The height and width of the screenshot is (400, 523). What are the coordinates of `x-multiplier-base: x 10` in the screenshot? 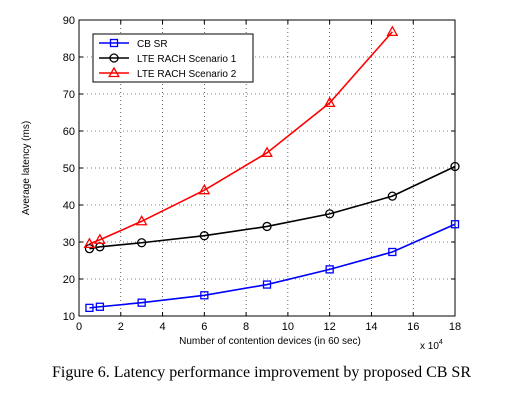 It's located at (429, 346).